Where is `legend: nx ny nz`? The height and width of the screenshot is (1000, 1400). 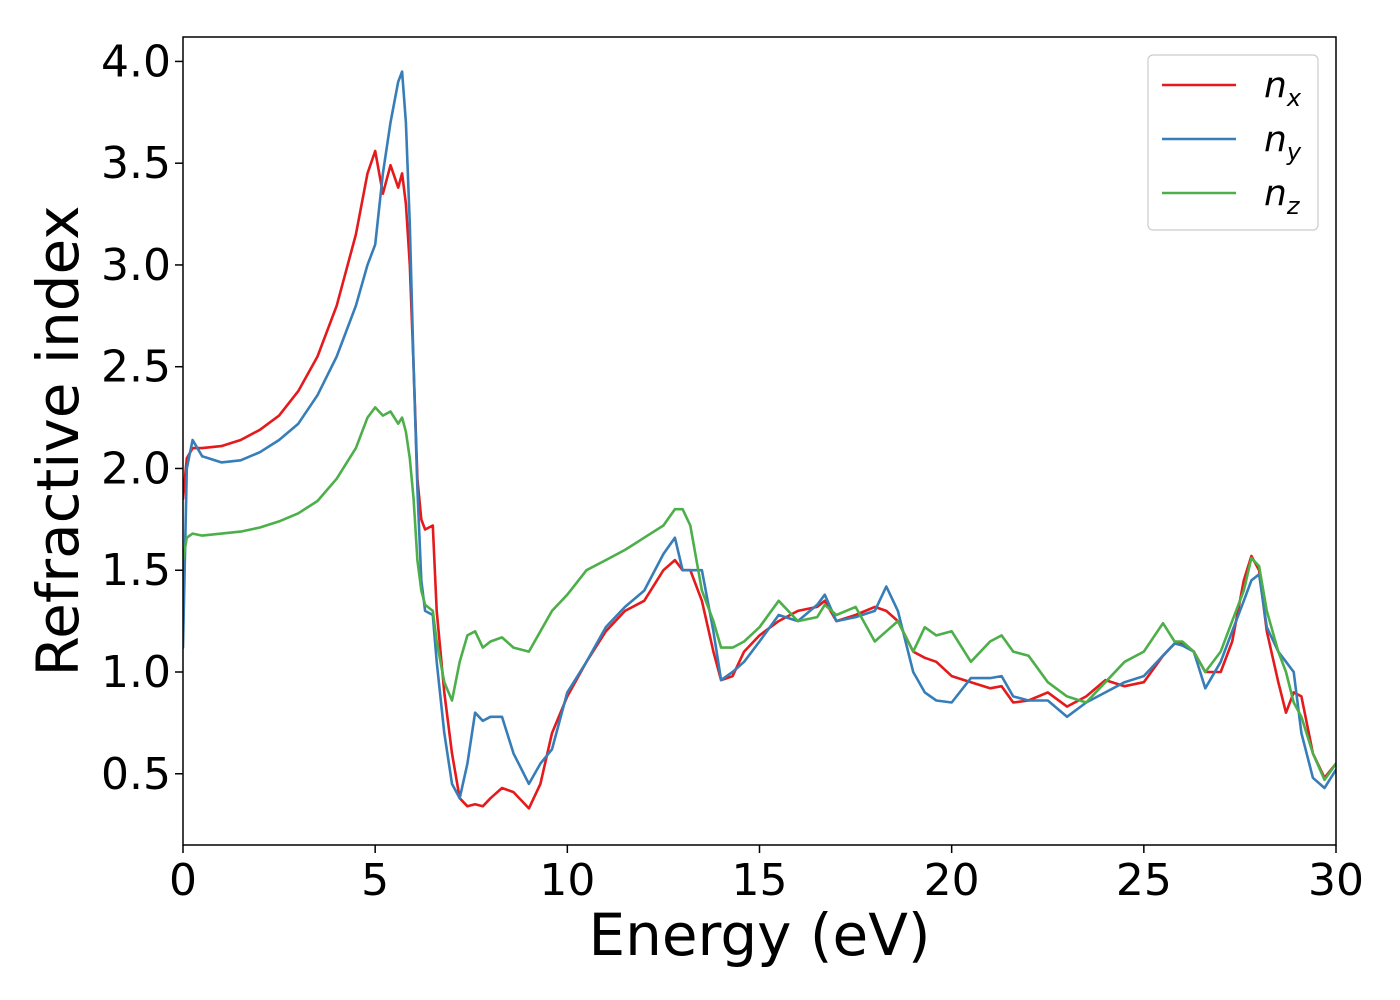 legend: nx ny nz is located at coordinates (1233, 142).